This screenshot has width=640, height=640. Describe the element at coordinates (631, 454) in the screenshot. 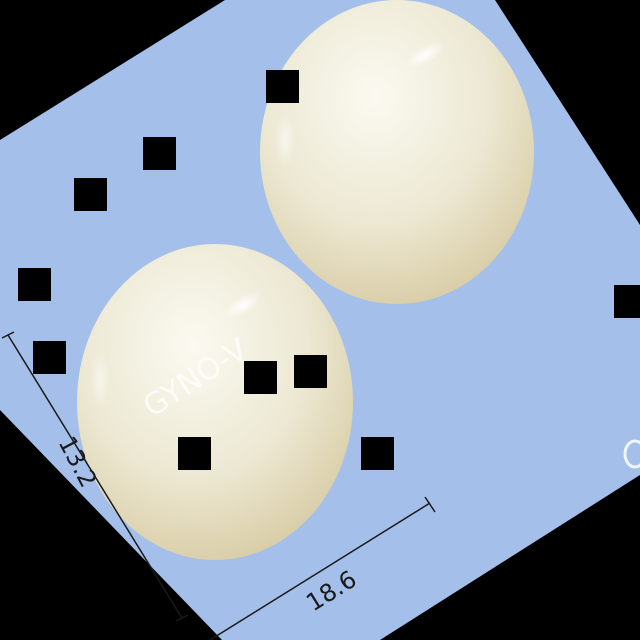

I see `logo-fragment` at that location.